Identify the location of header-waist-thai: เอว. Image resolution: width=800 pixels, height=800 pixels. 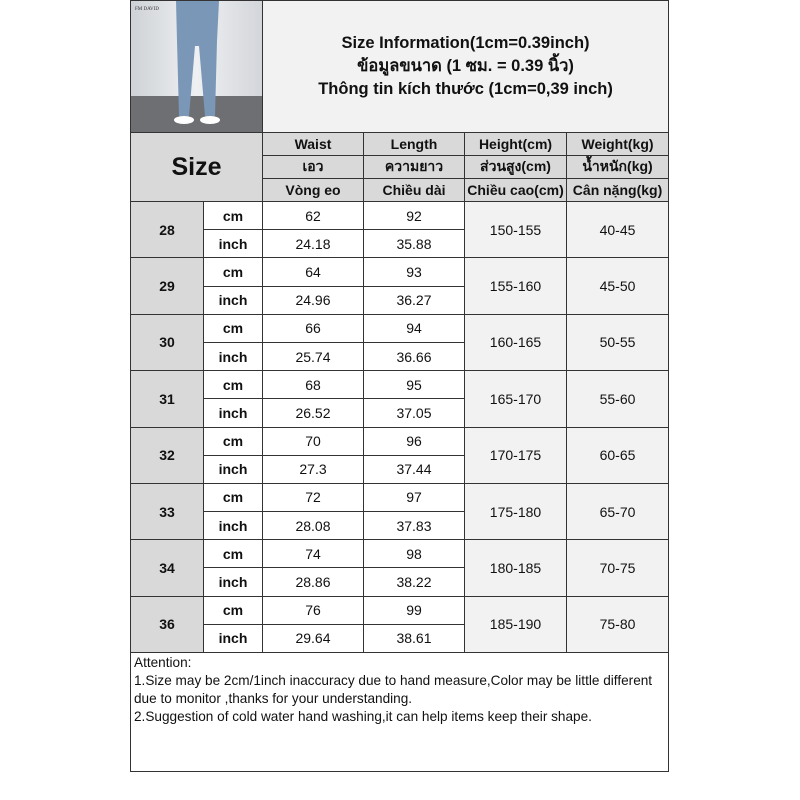
(313, 167).